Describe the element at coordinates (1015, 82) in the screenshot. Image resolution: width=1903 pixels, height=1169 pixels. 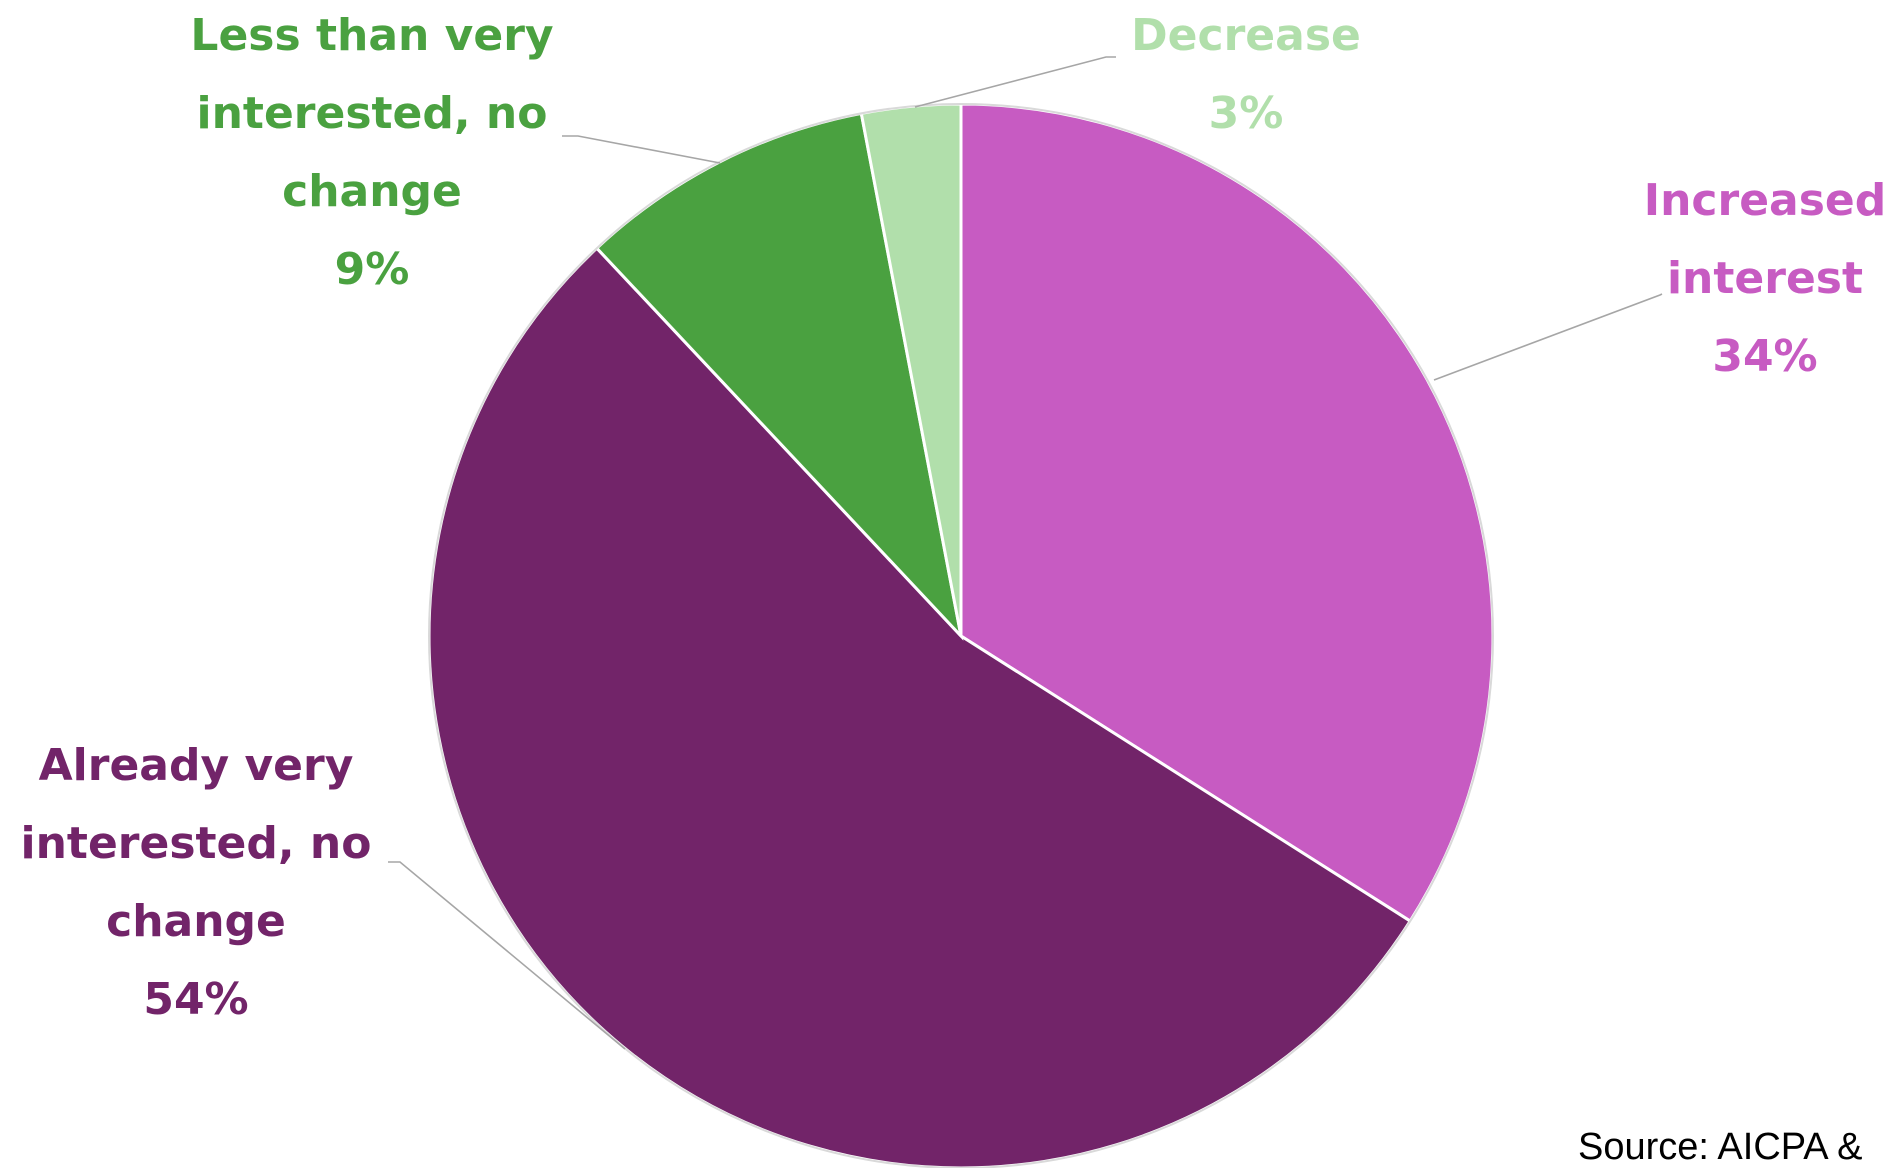
I see `leader-line-decrease` at that location.